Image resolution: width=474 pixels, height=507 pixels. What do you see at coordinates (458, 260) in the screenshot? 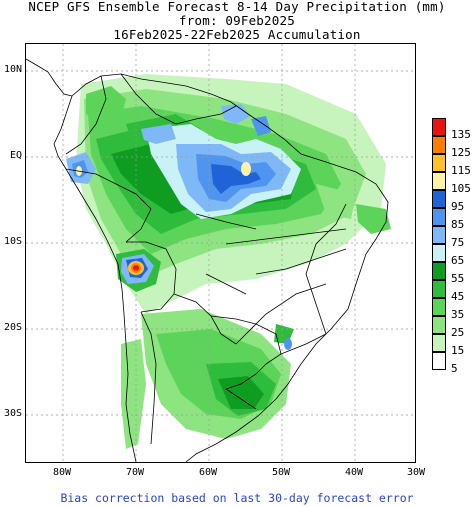
I see `legend-level-label: 65` at bounding box center [458, 260].